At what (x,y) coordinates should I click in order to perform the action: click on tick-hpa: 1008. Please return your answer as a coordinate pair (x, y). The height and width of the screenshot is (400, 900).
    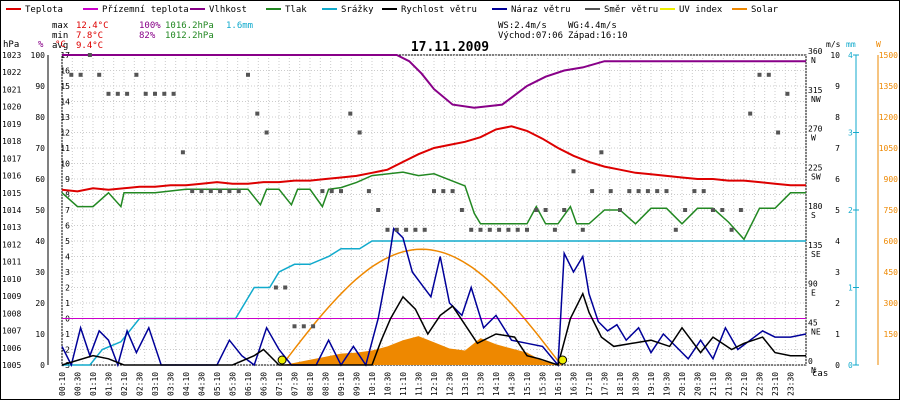
    Looking at the image, I should click on (11, 313).